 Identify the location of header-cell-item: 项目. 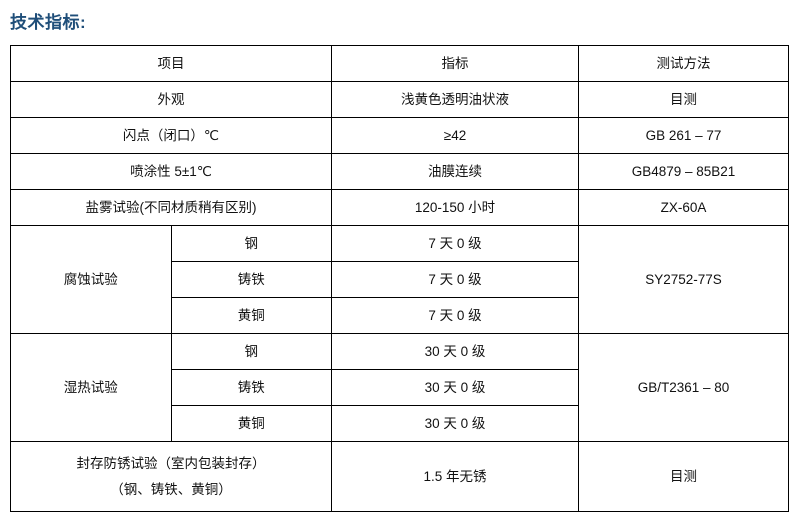
(171, 63).